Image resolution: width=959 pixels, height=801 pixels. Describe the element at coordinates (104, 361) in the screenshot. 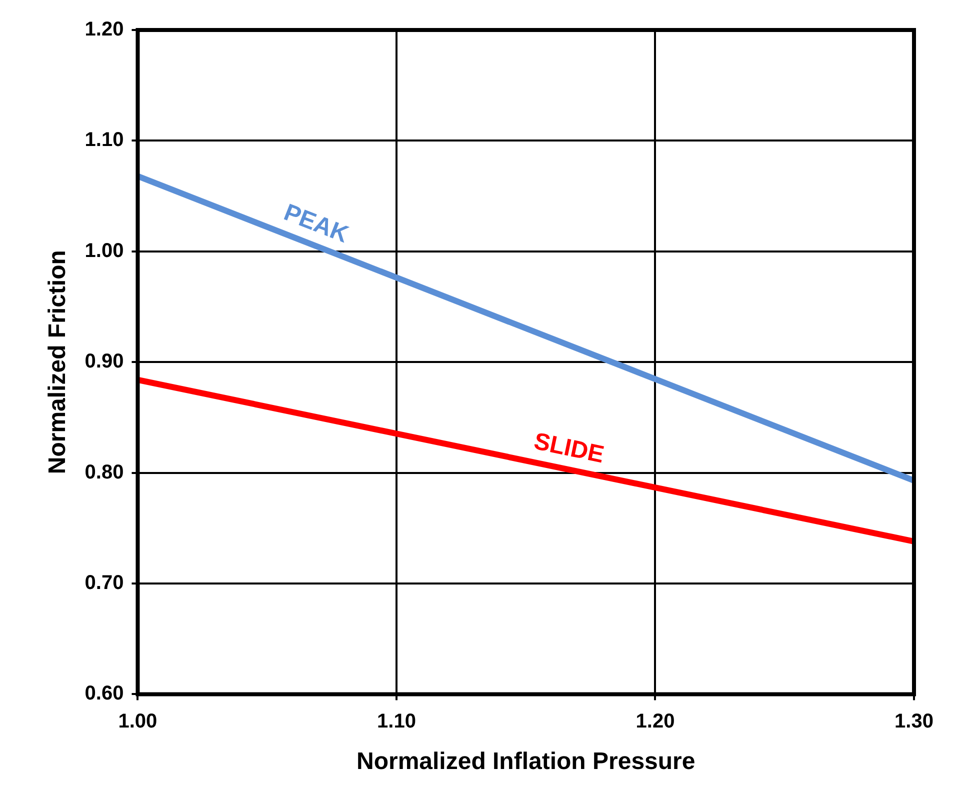

I see `y-tick-label: 0.90` at that location.